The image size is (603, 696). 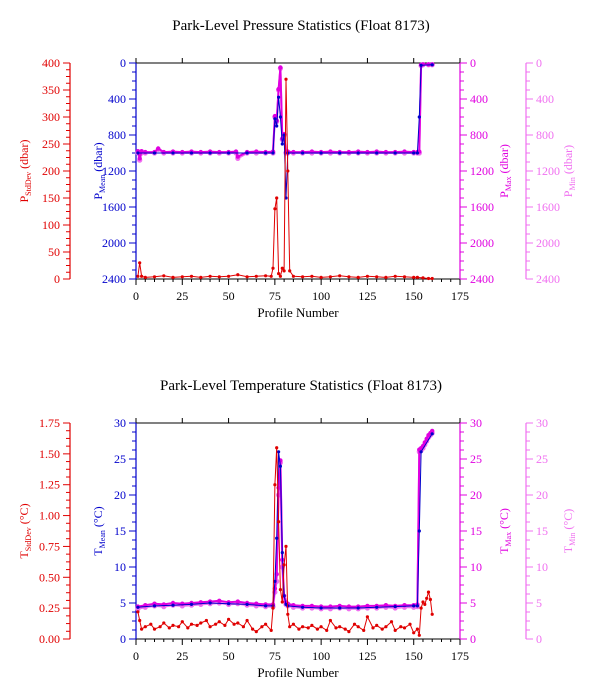 What do you see at coordinates (504, 520) in the screenshot?
I see `max-axis-label-unit: (°C)` at bounding box center [504, 520].